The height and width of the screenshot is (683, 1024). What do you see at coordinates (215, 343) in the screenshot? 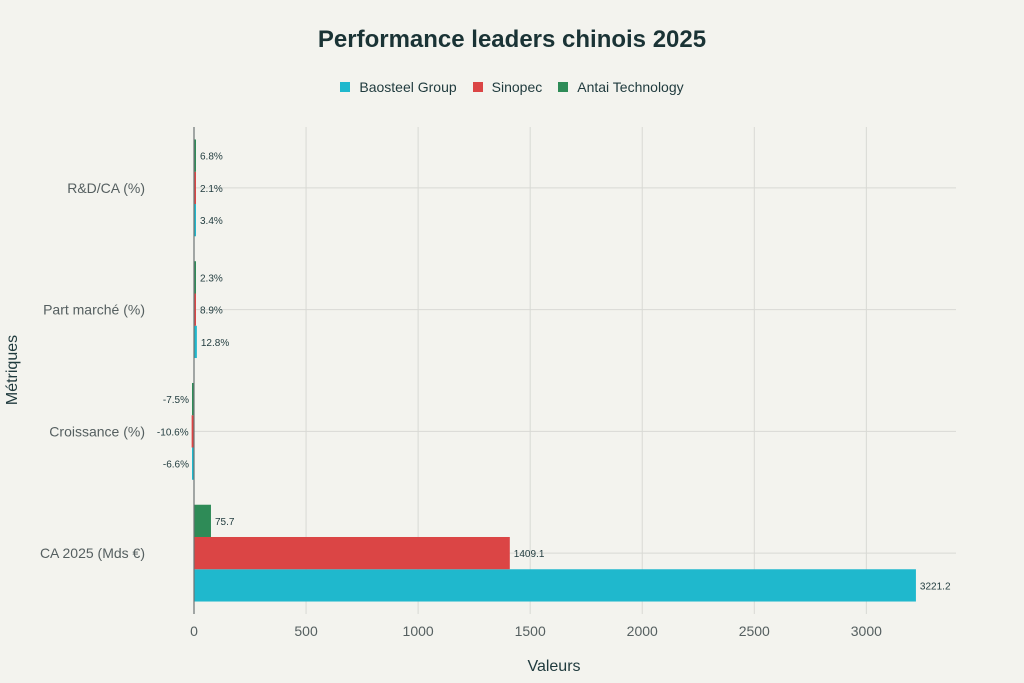
I see `data-label-baosteel-group: 12.8%` at bounding box center [215, 343].